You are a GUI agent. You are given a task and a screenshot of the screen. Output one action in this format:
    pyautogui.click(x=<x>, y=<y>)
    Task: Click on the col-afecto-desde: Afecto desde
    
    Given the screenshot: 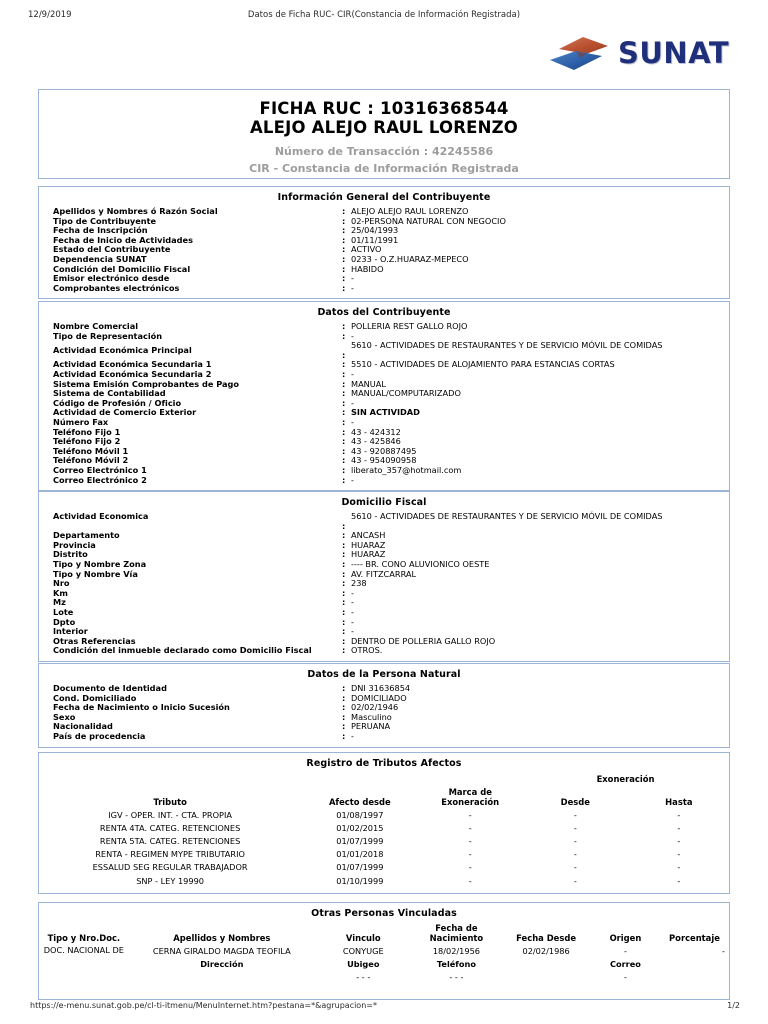 What is the action you would take?
    pyautogui.click(x=359, y=802)
    